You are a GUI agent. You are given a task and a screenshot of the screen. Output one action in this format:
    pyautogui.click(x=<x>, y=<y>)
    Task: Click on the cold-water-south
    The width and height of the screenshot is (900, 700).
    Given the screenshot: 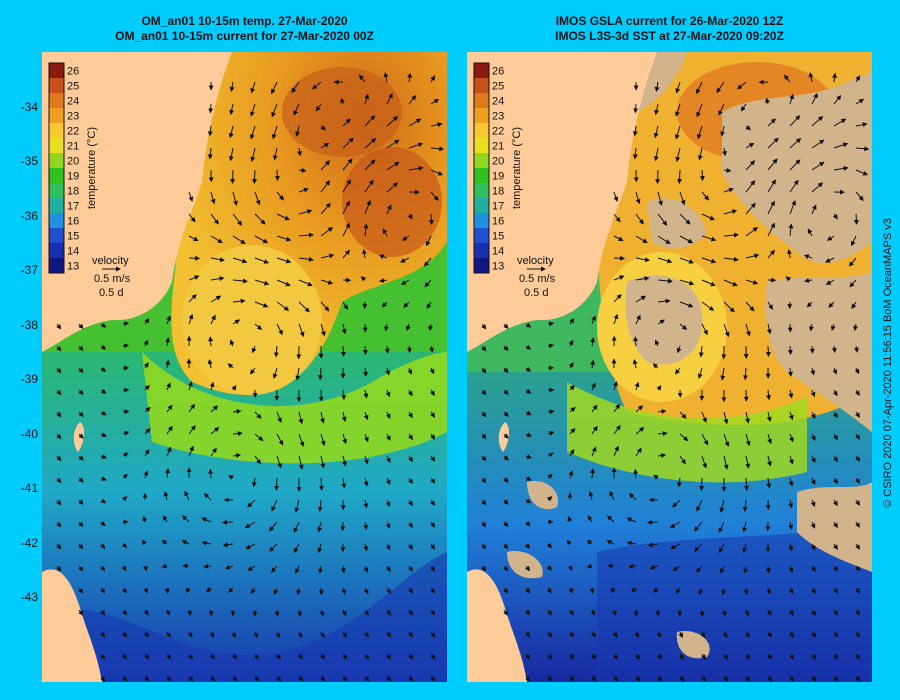 What is the action you would take?
    pyautogui.click(x=734, y=602)
    